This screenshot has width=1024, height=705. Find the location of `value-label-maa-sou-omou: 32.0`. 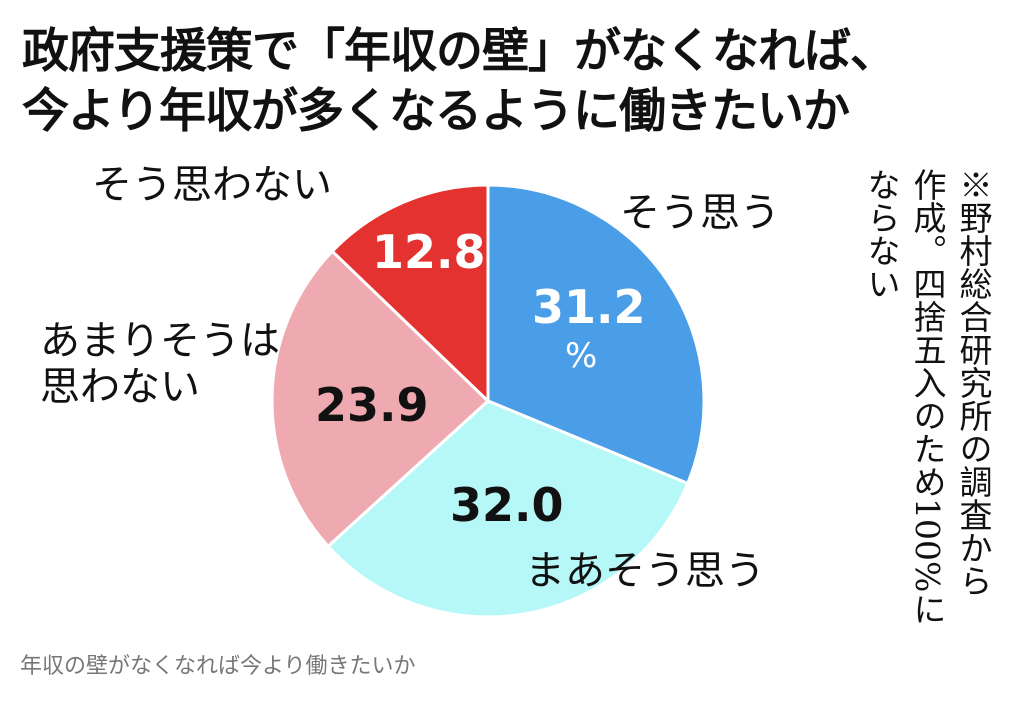

value-label-maa-sou-omou: 32.0 is located at coordinates (507, 505).